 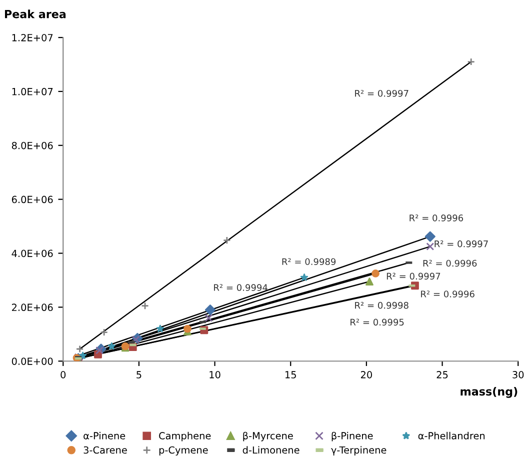 What do you see at coordinates (352, 437) in the screenshot?
I see `legend-label: β-Pinene` at bounding box center [352, 437].